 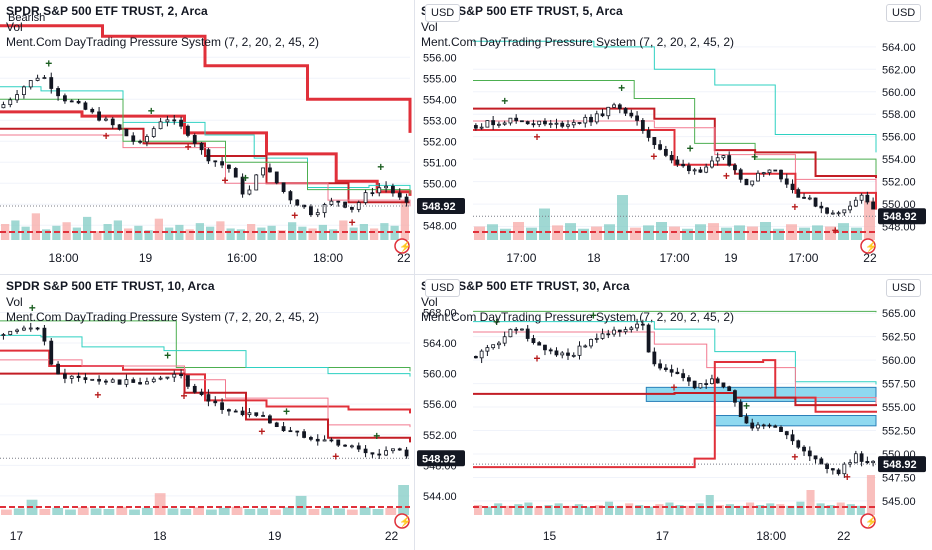 I want to click on x-tick-label: 17, so click(x=17, y=536).